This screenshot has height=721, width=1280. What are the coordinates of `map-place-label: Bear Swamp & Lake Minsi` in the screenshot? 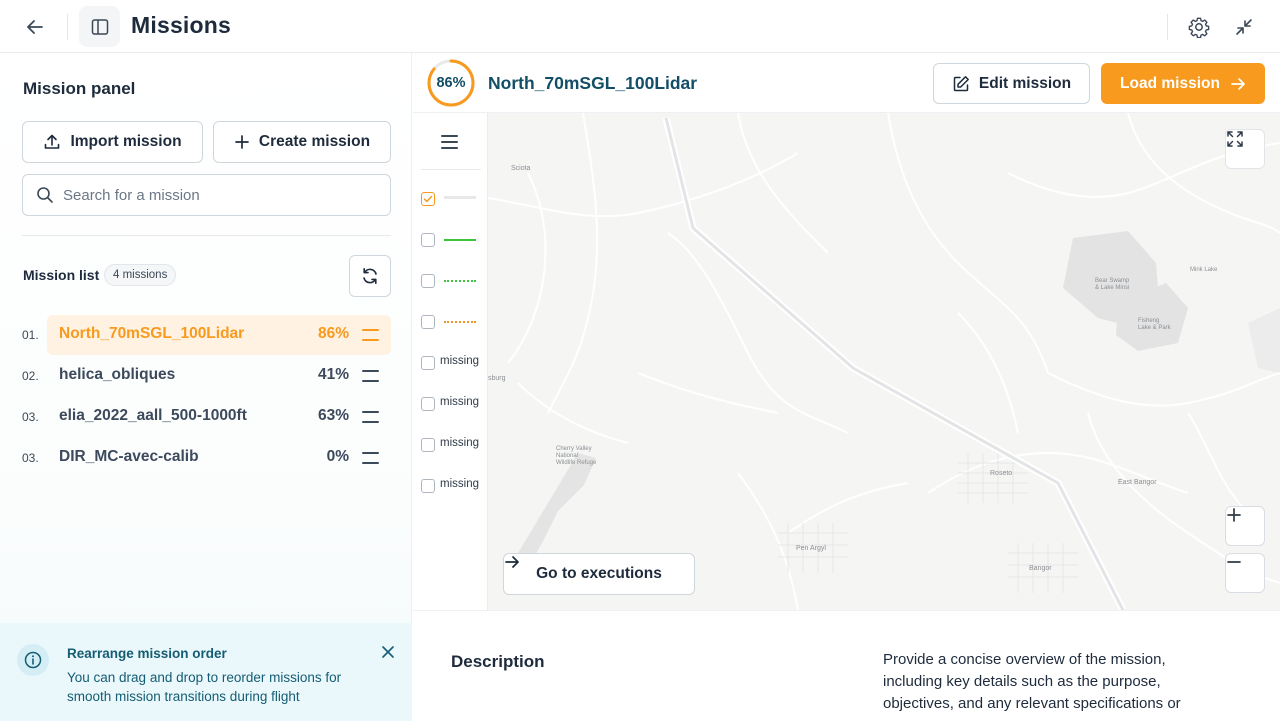 It's located at (1112, 284).